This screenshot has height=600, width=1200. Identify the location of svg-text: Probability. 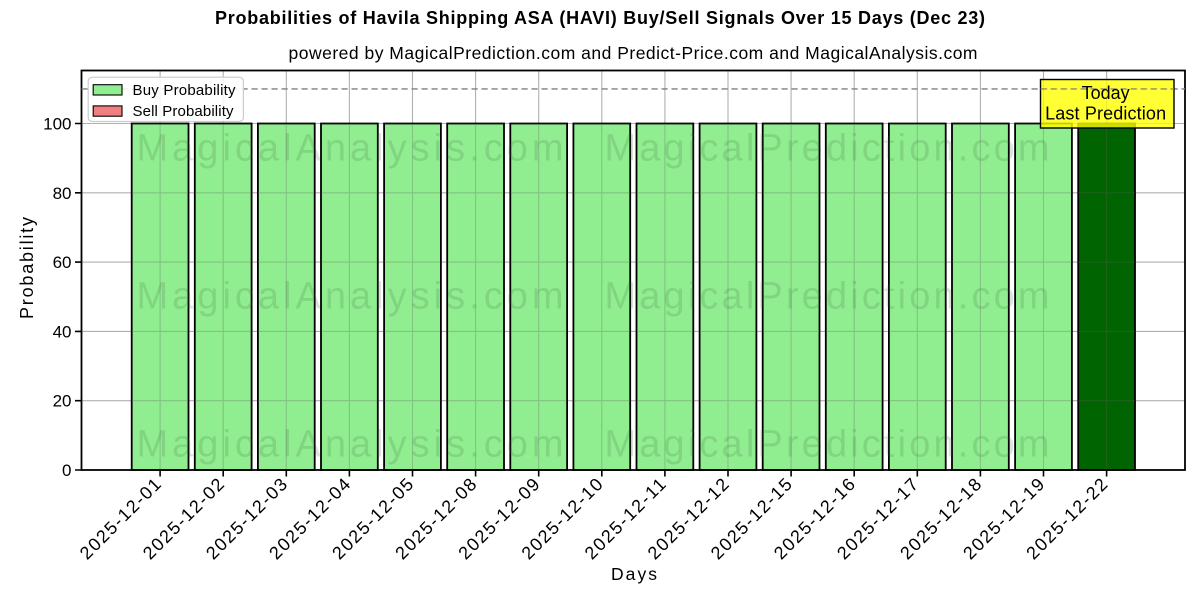
(27, 268).